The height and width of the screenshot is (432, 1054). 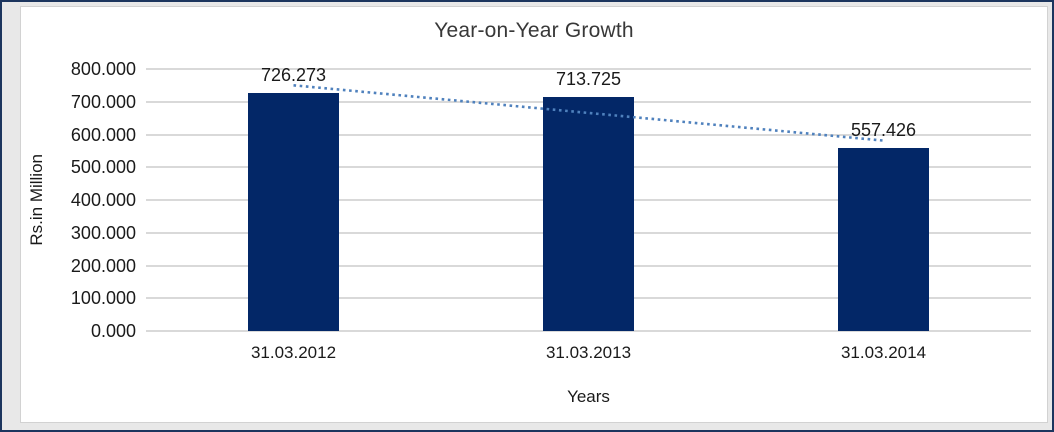 I want to click on x-axis-tick-labels: 31.03.2012 31.03.2013 31.03.2014, so click(x=588, y=353).